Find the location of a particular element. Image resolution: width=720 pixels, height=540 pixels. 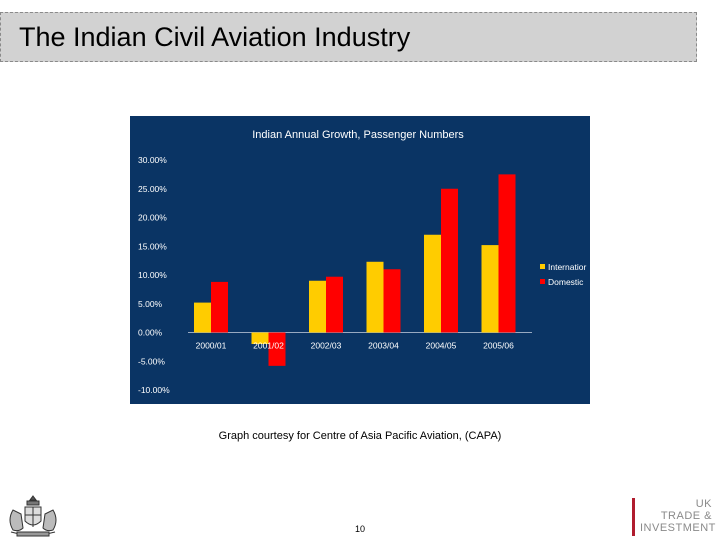

ukti-logo: UK TRADE & INVESTMENT is located at coordinates (674, 518).